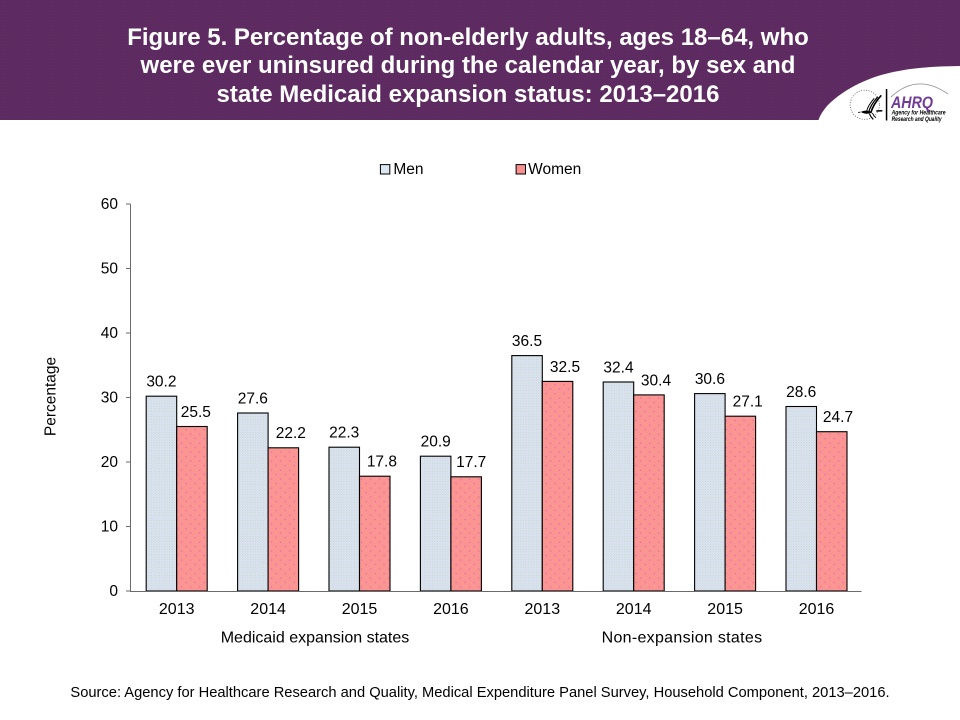 Image resolution: width=960 pixels, height=720 pixels. What do you see at coordinates (917, 120) in the screenshot?
I see `svg-text: Research and Quality` at bounding box center [917, 120].